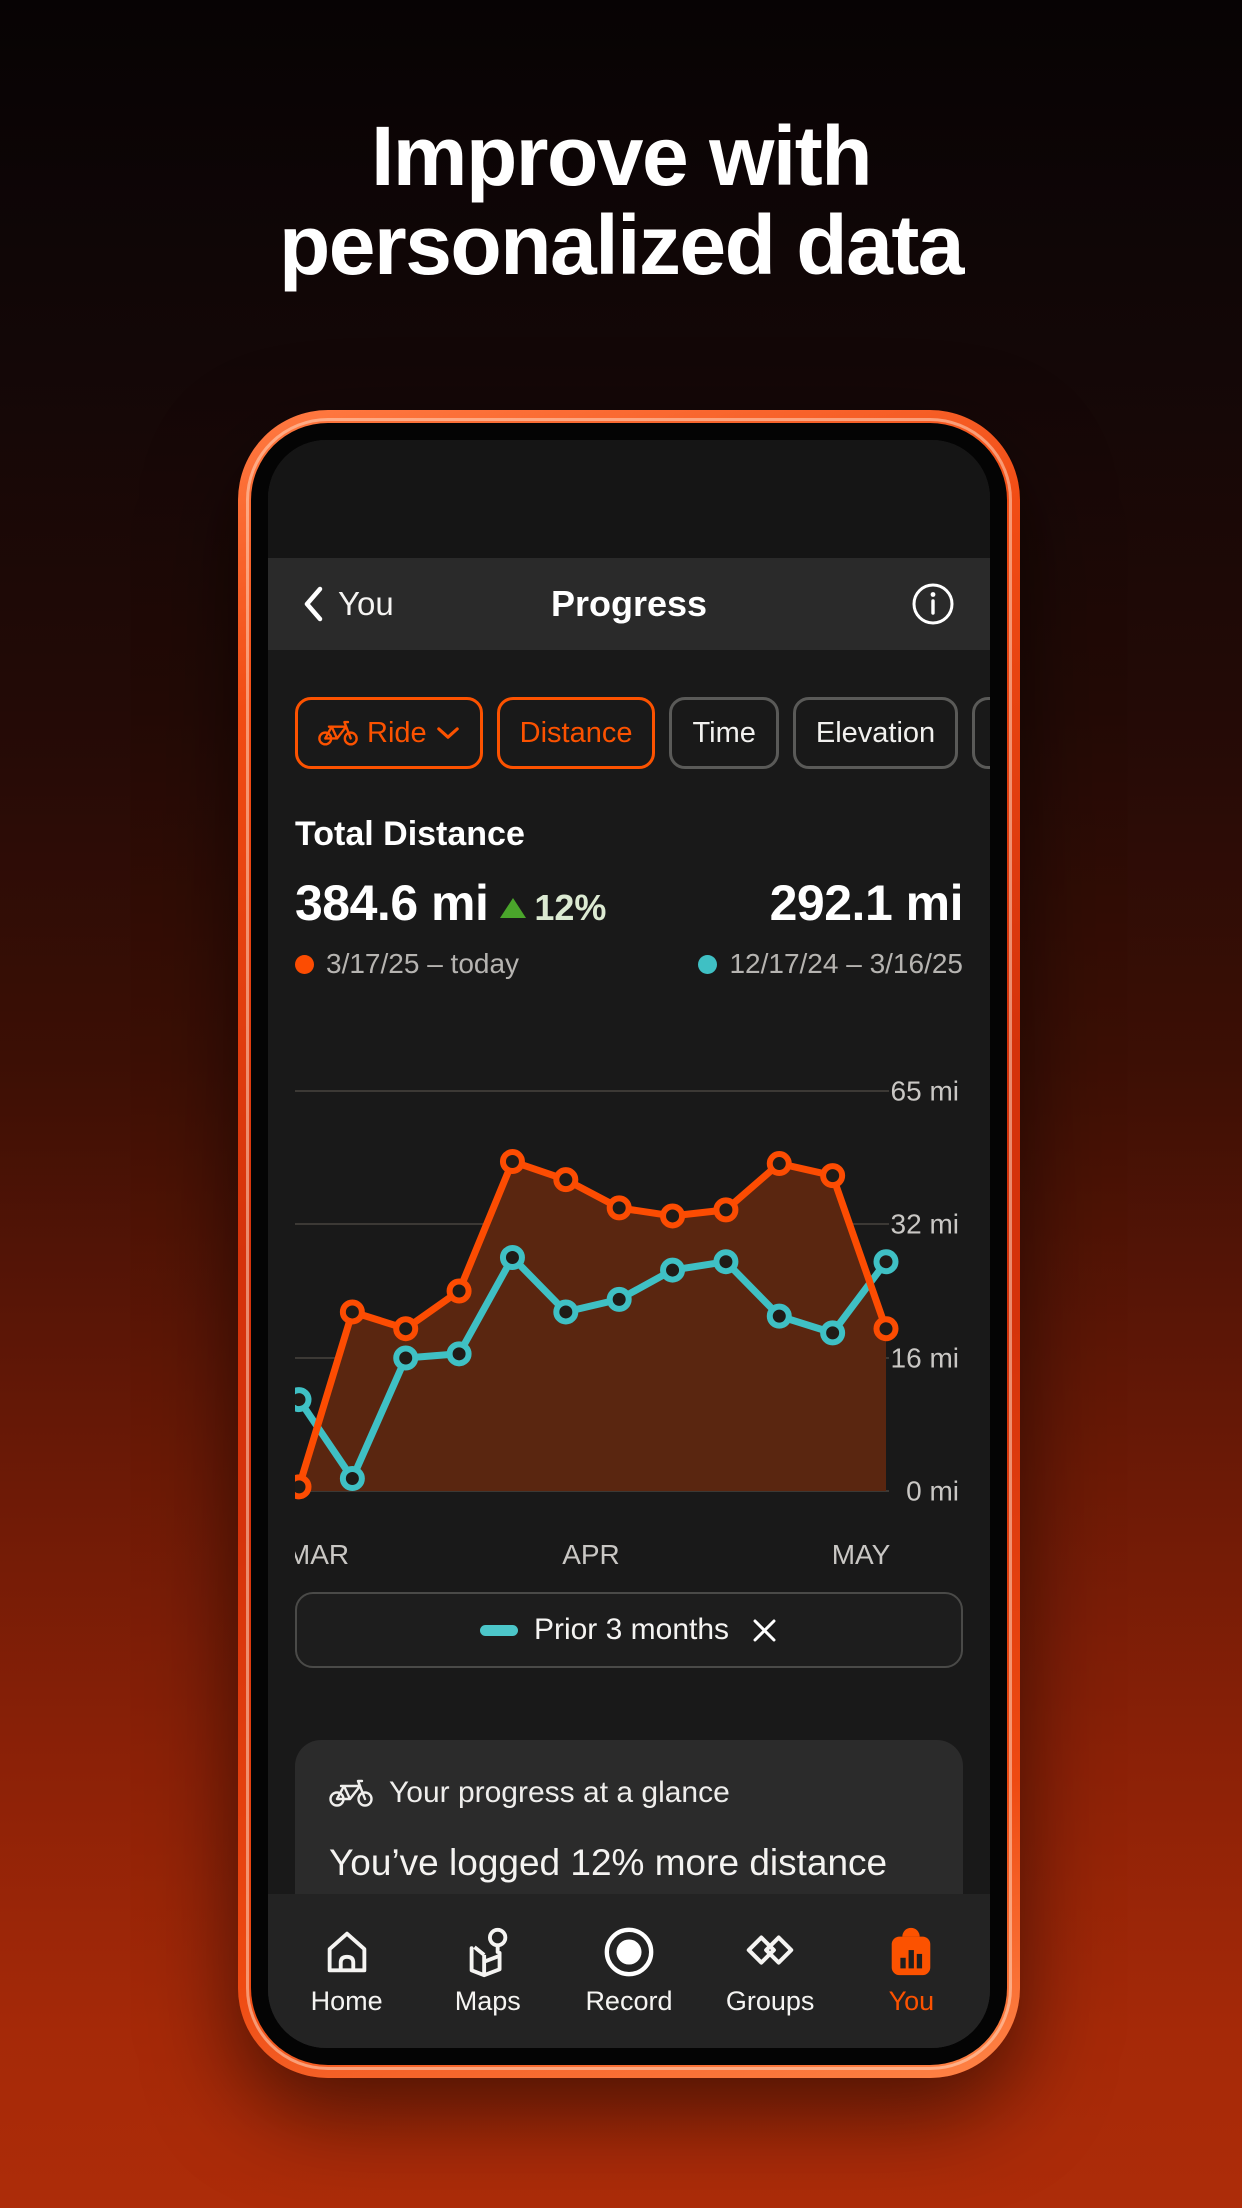 This screenshot has height=2208, width=1242. Describe the element at coordinates (397, 732) in the screenshot. I see `sport-label: Ride` at that location.